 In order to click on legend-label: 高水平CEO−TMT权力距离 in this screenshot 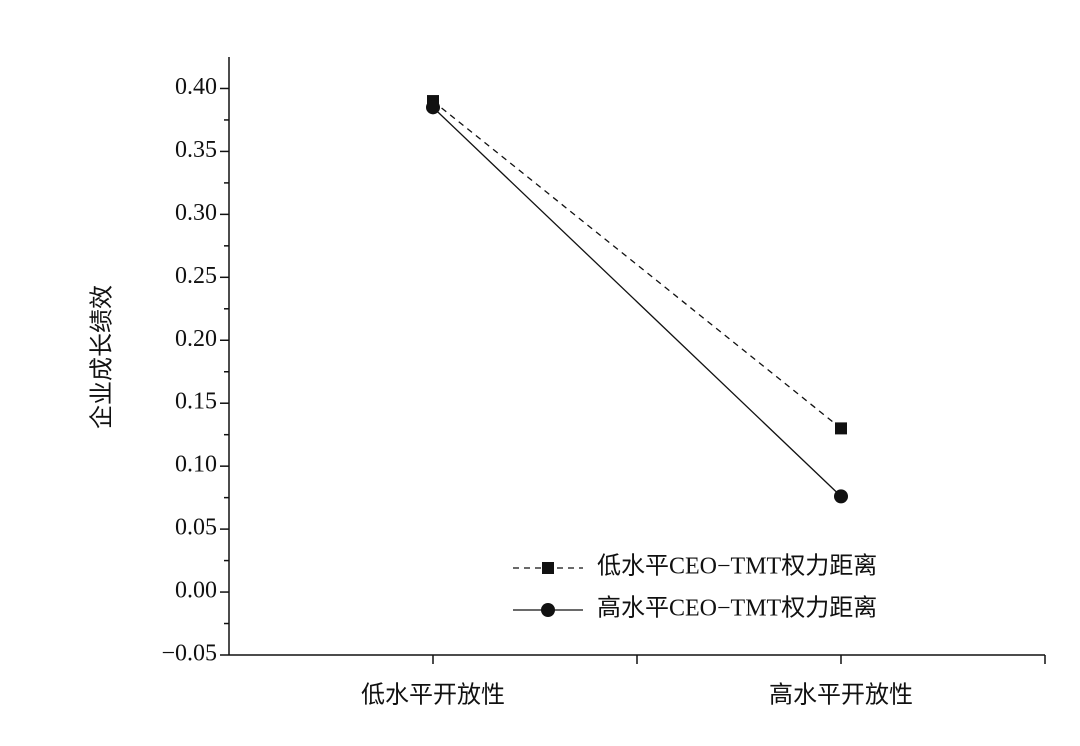, I will do `click(737, 608)`.